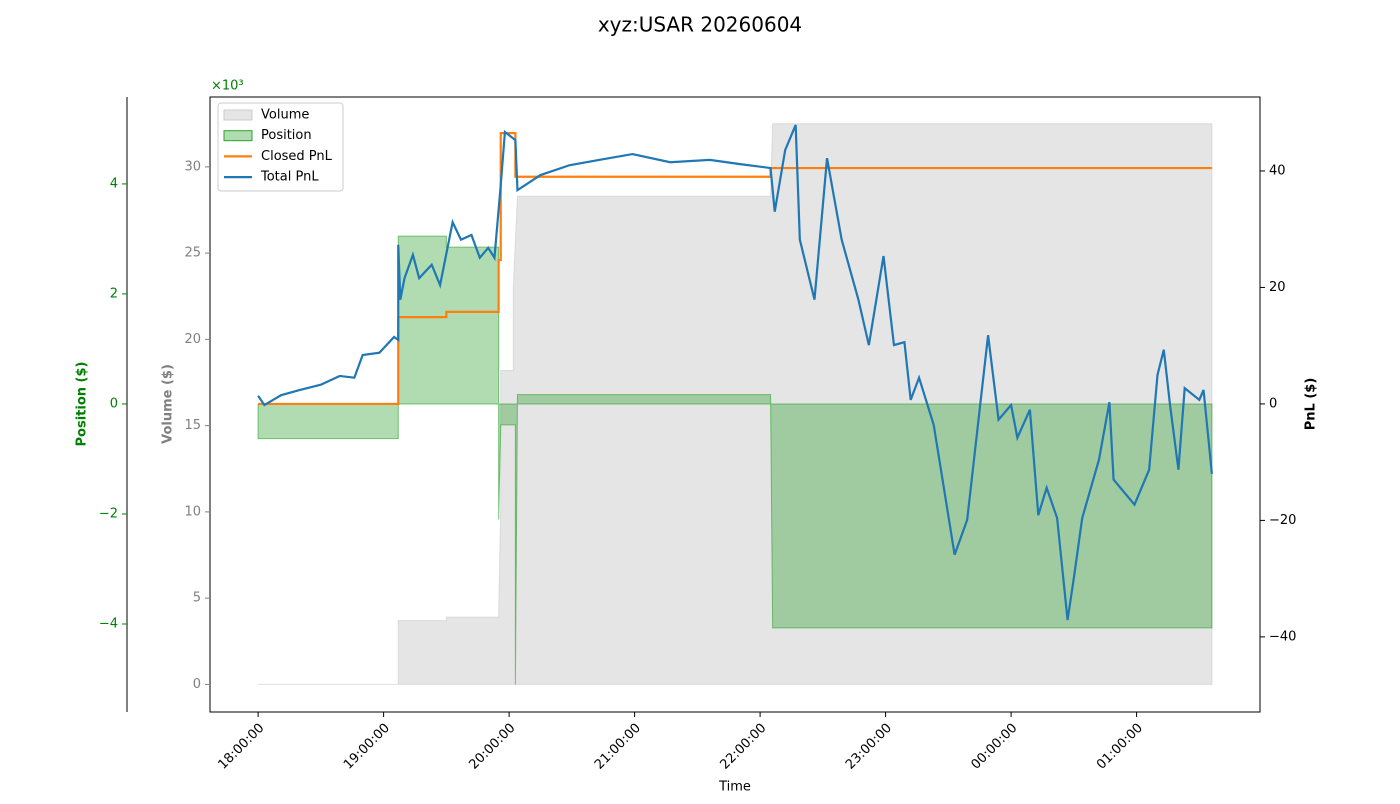 The image size is (1400, 804). I want to click on position-tick-label: −4, so click(108, 623).